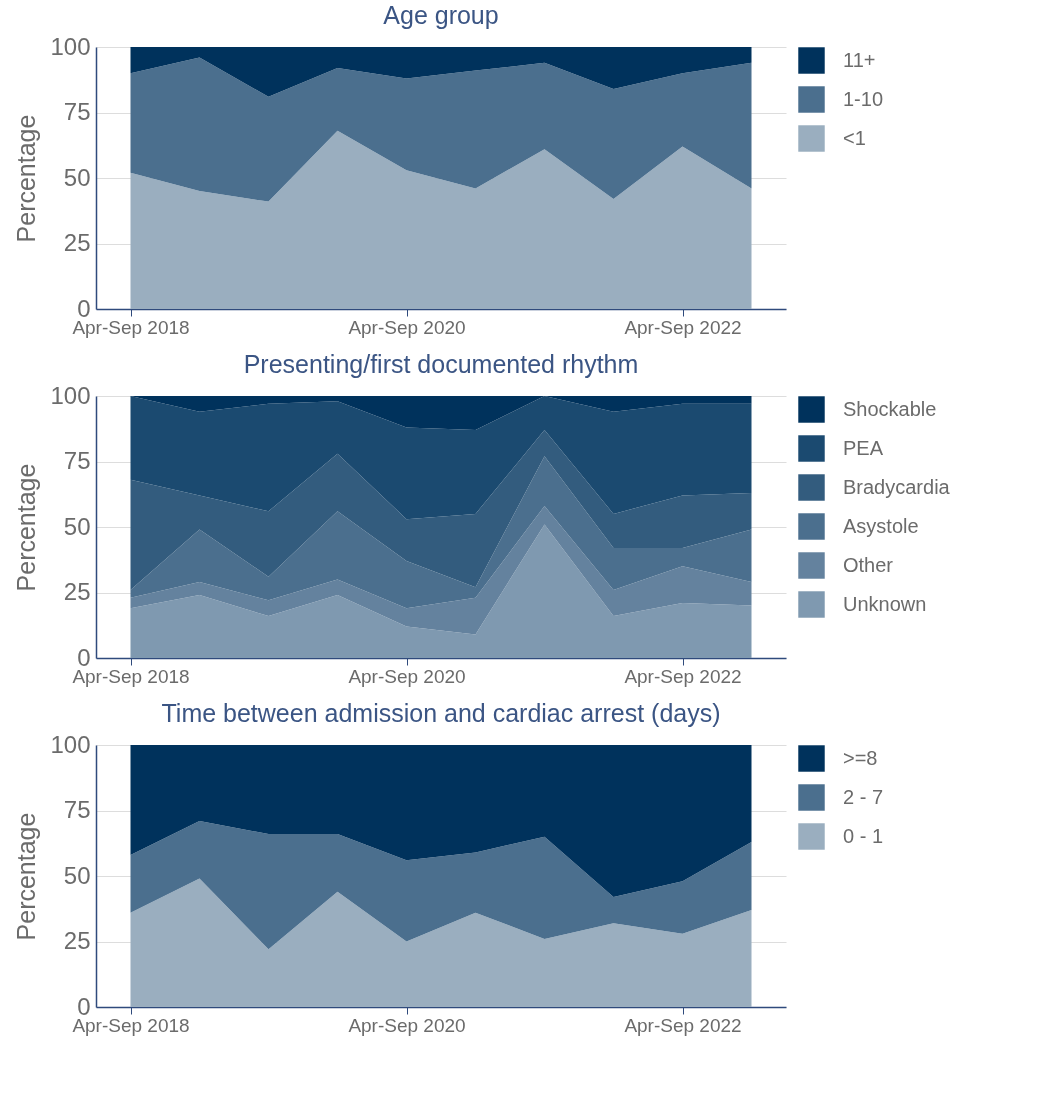 The width and height of the screenshot is (1062, 1108). Describe the element at coordinates (885, 603) in the screenshot. I see `legend-label: Unknown` at that location.